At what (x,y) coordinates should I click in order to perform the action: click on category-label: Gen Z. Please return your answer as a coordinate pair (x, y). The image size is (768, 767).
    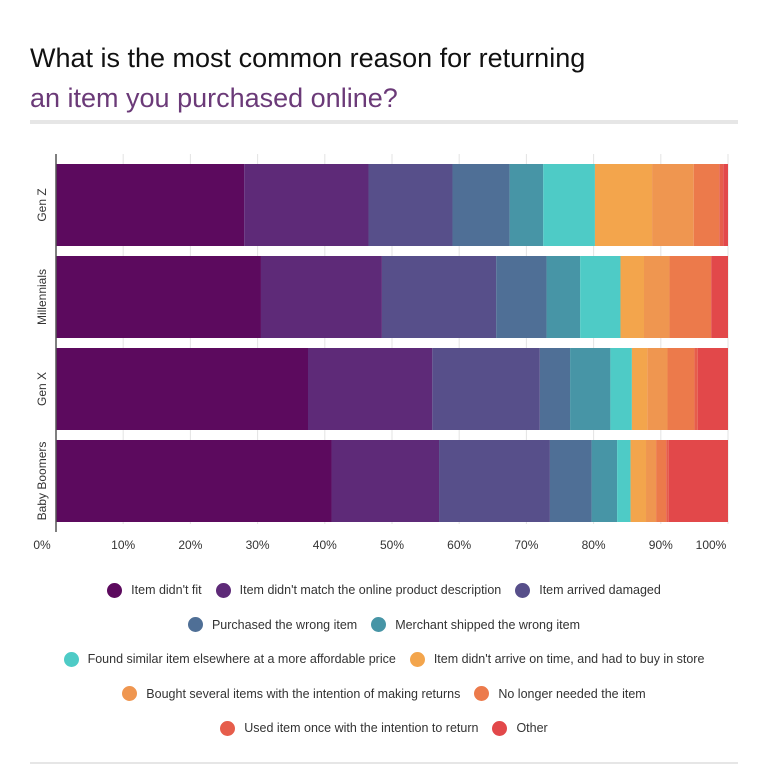
    Looking at the image, I should click on (42, 204).